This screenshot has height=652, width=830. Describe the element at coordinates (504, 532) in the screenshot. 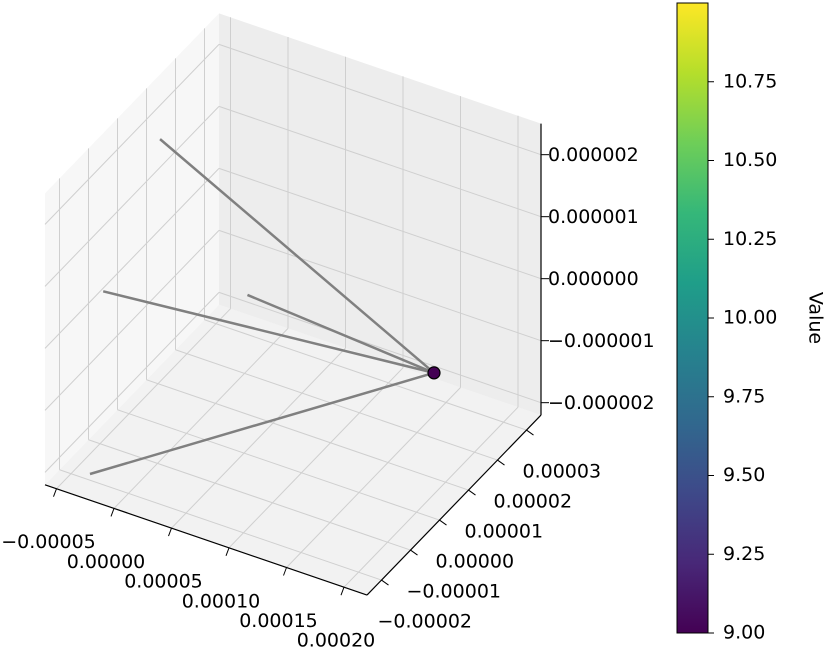

I see `y-tick-label: 0.00001` at that location.